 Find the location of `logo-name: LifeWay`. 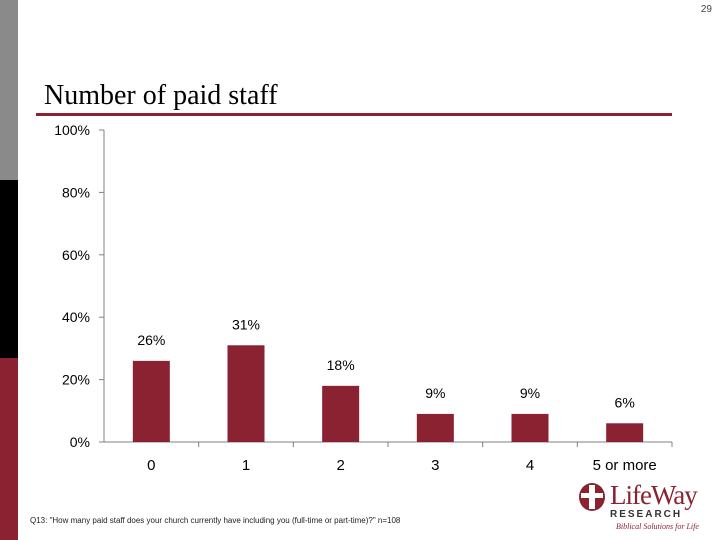

logo-name: LifeWay is located at coordinates (654, 495).